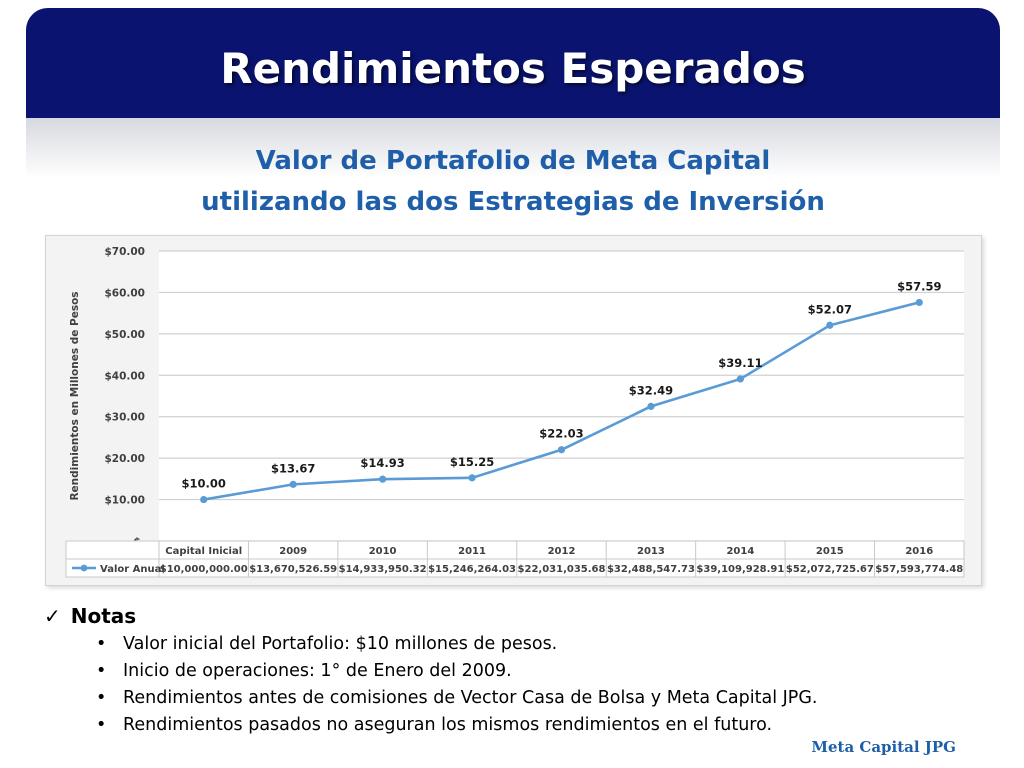  Describe the element at coordinates (651, 390) in the screenshot. I see `data-label: $32.49` at that location.